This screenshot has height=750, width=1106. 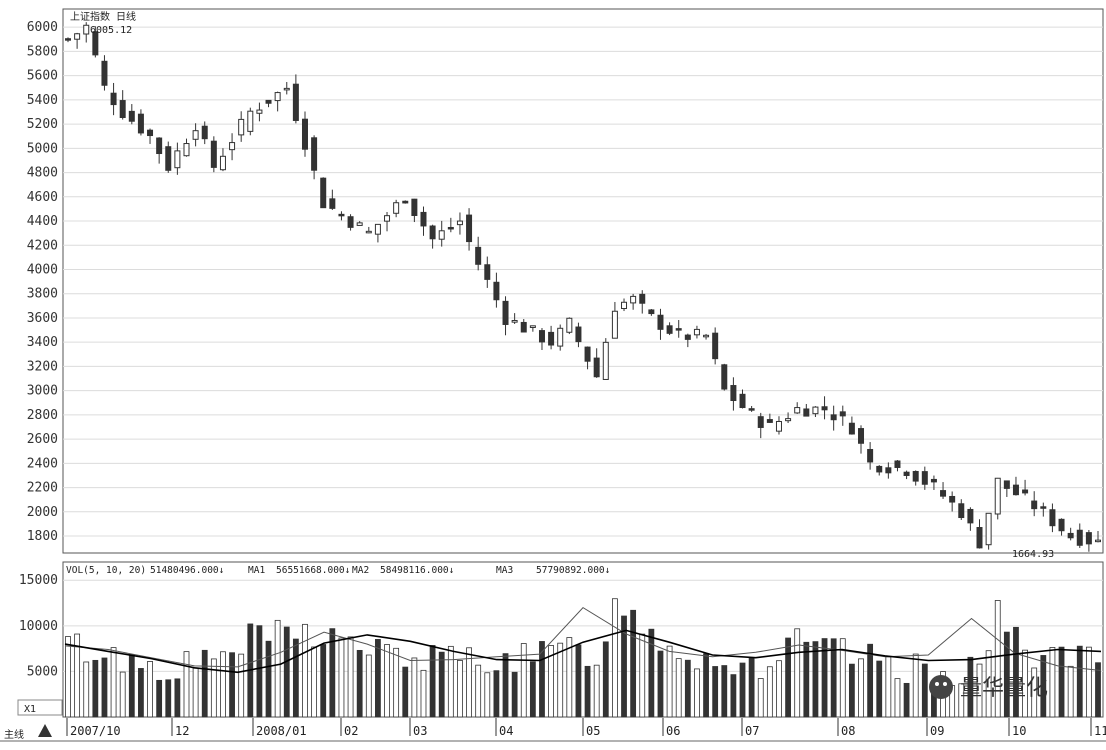 What do you see at coordinates (45, 730) in the screenshot?
I see `triangle-up-icon` at bounding box center [45, 730].